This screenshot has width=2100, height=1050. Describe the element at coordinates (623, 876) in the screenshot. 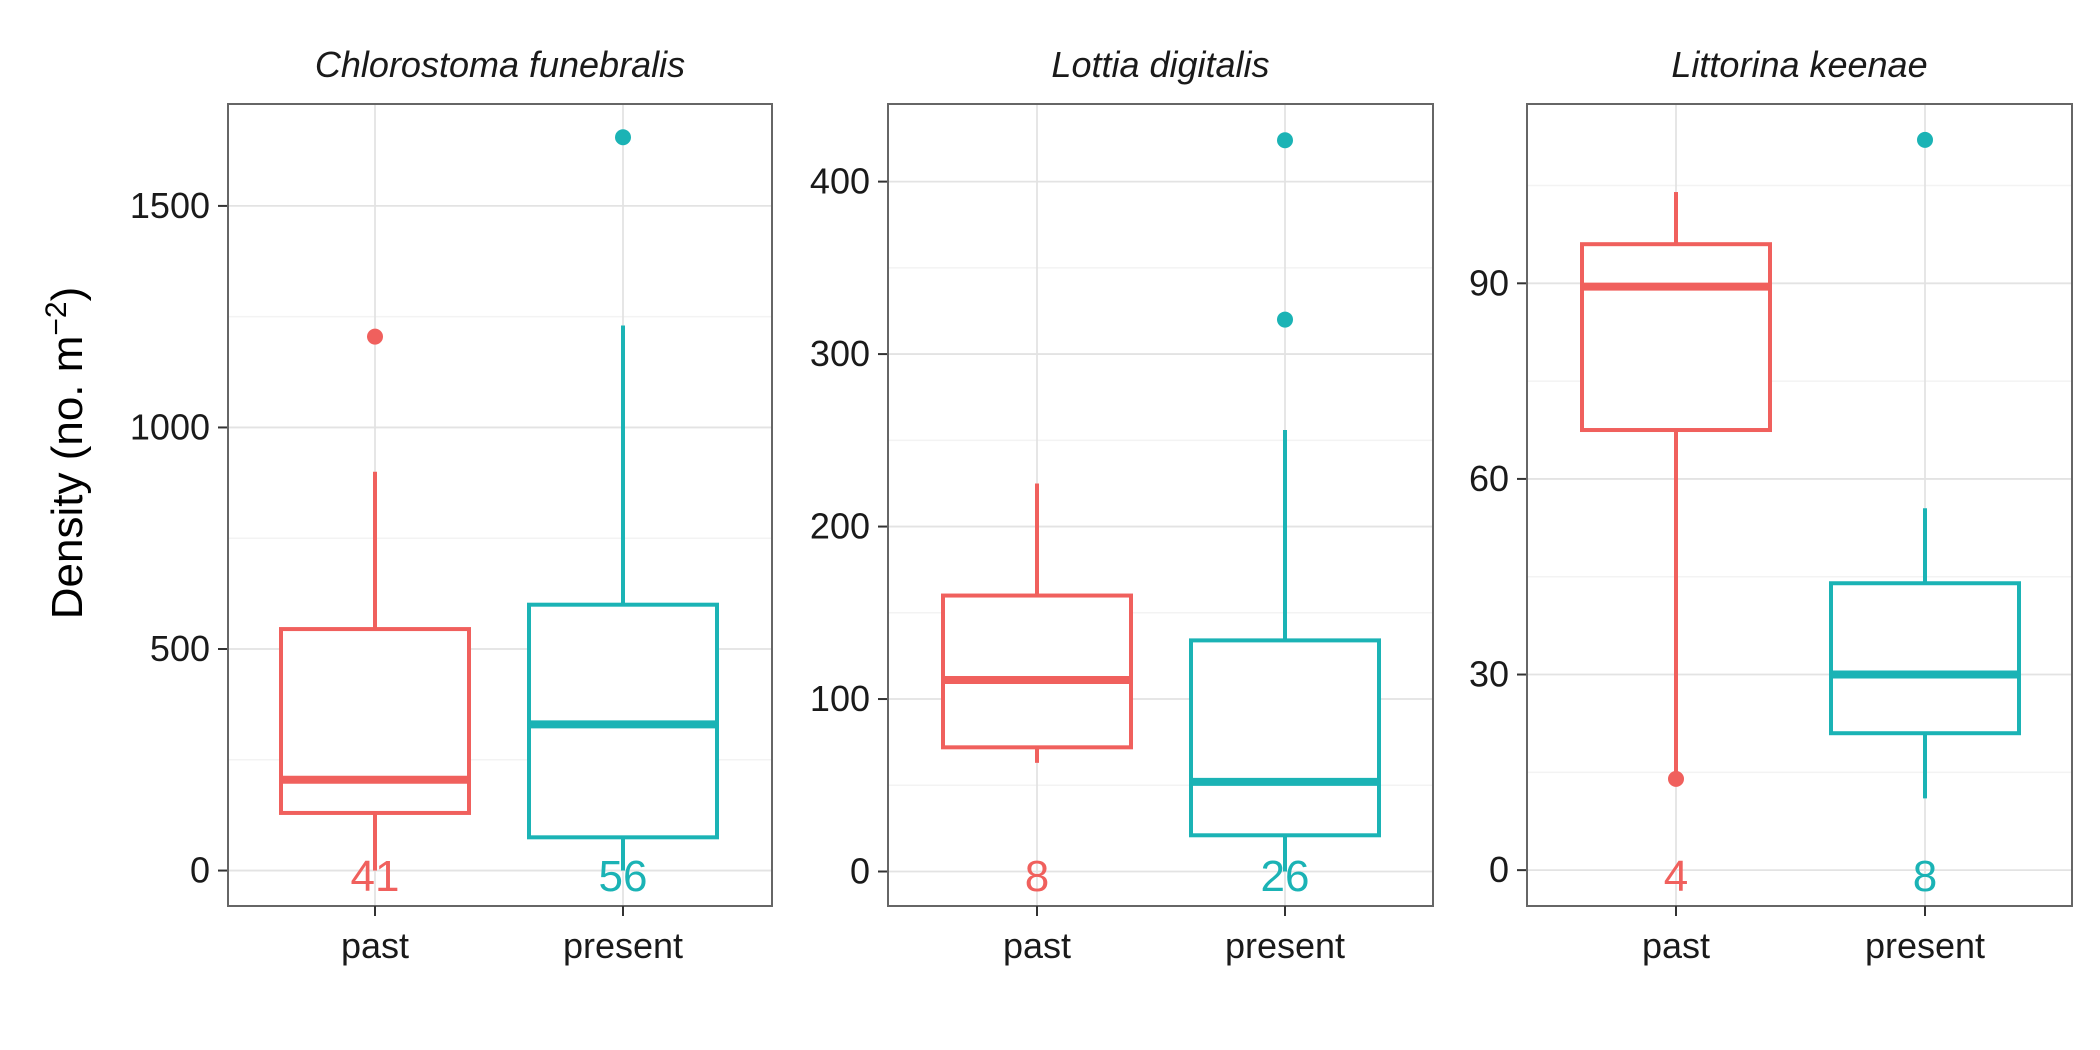

I see `sample-size-label: 56` at that location.